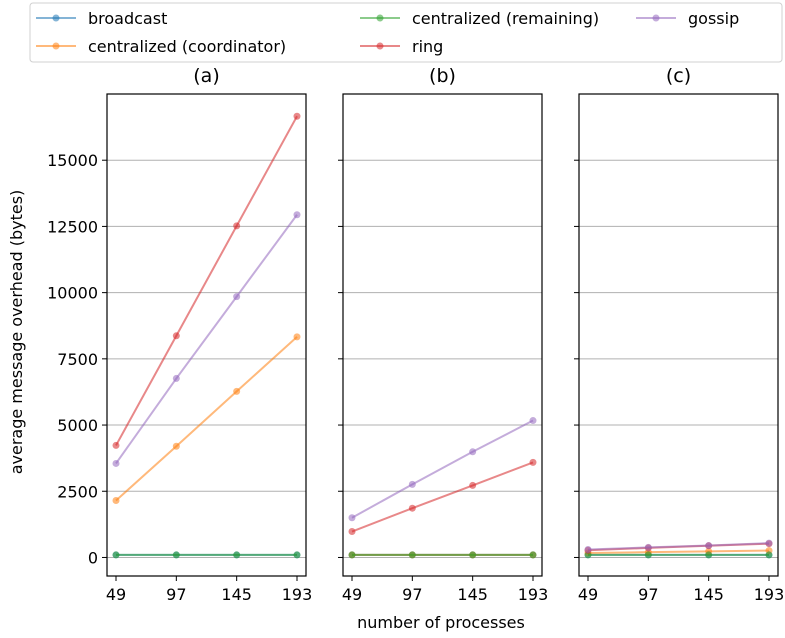  I want to click on legend-frame, so click(406, 32).